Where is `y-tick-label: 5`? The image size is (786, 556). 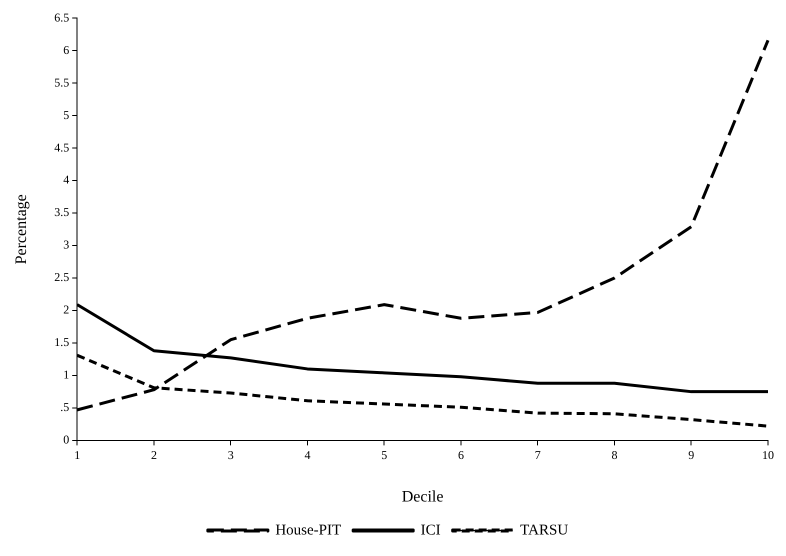
y-tick-label: 5 is located at coordinates (66, 115).